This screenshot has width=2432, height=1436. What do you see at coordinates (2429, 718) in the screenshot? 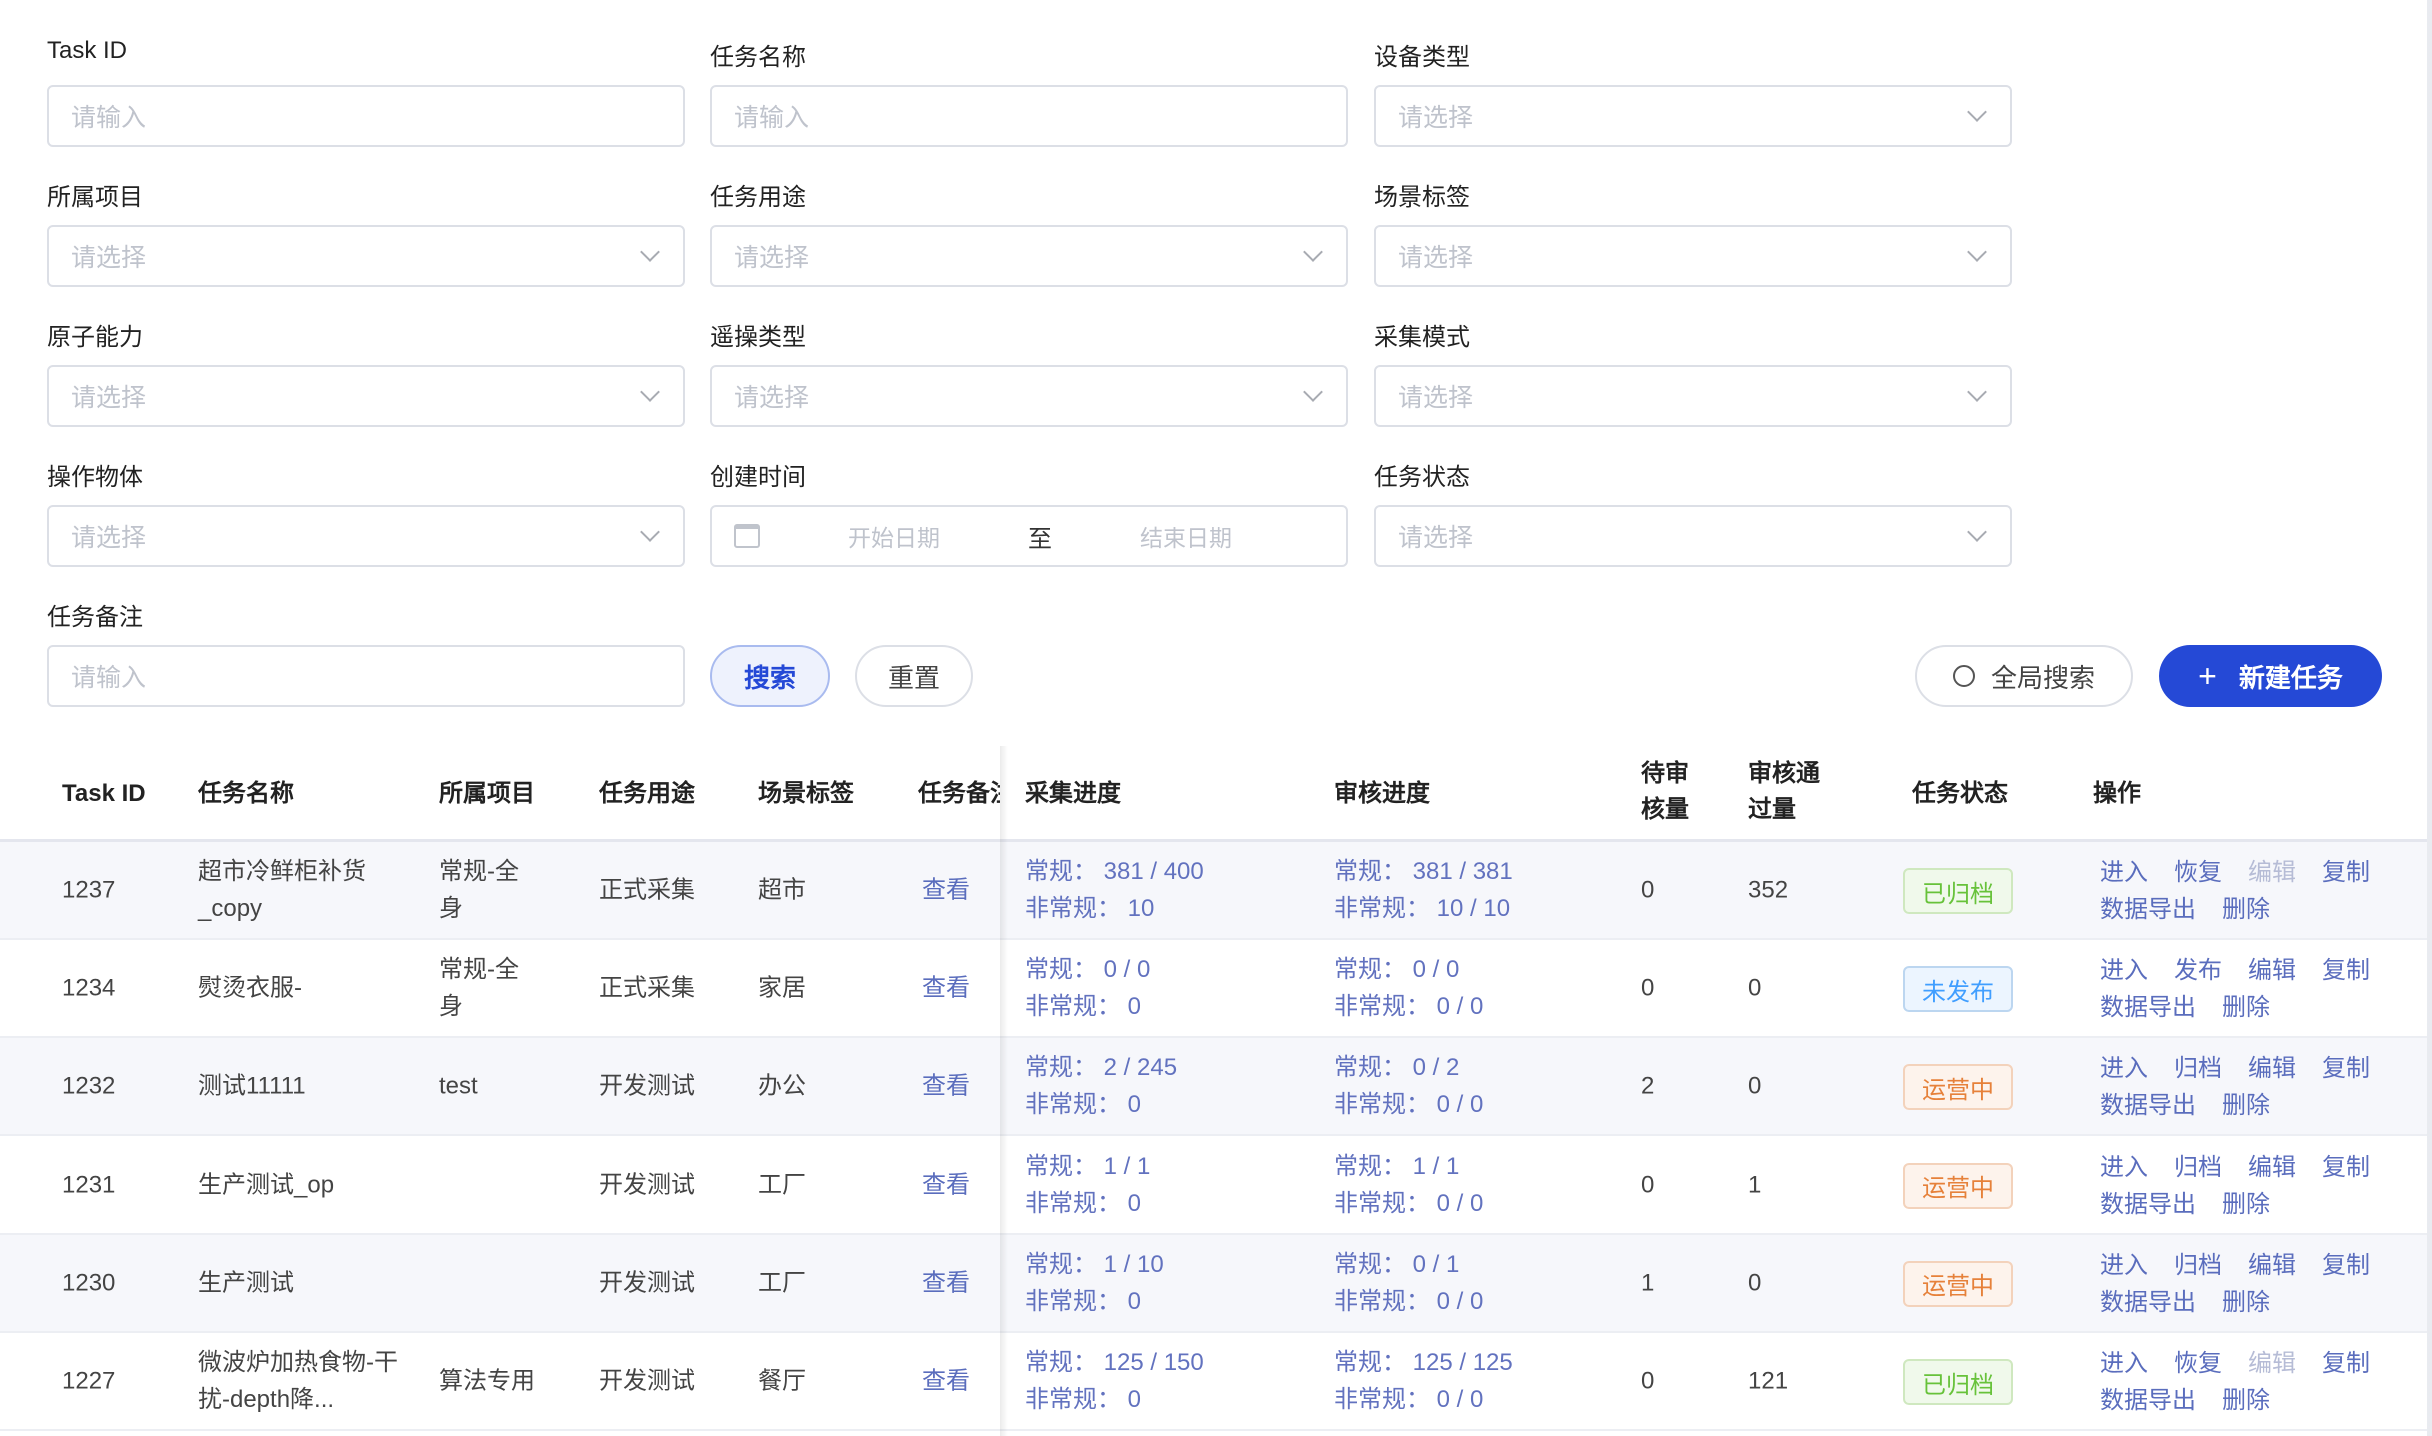
I see `vertical-scrollbar` at bounding box center [2429, 718].